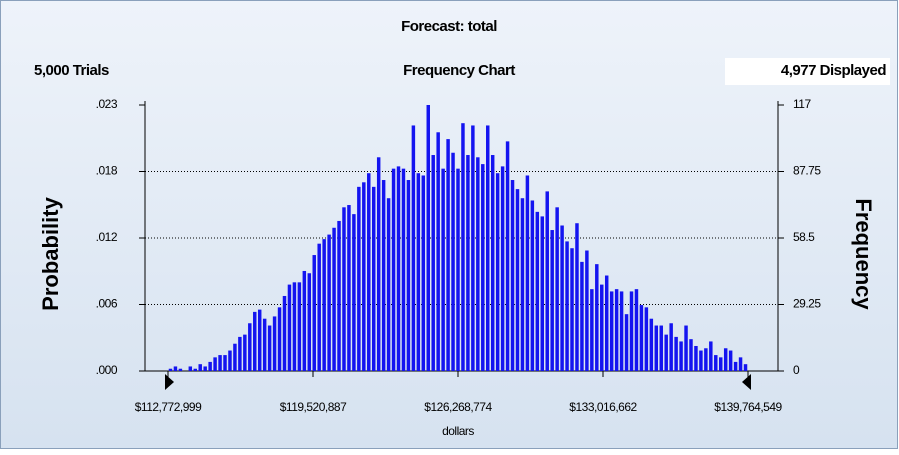 This screenshot has height=455, width=899. I want to click on y-axis-label: Probability, so click(50, 253).